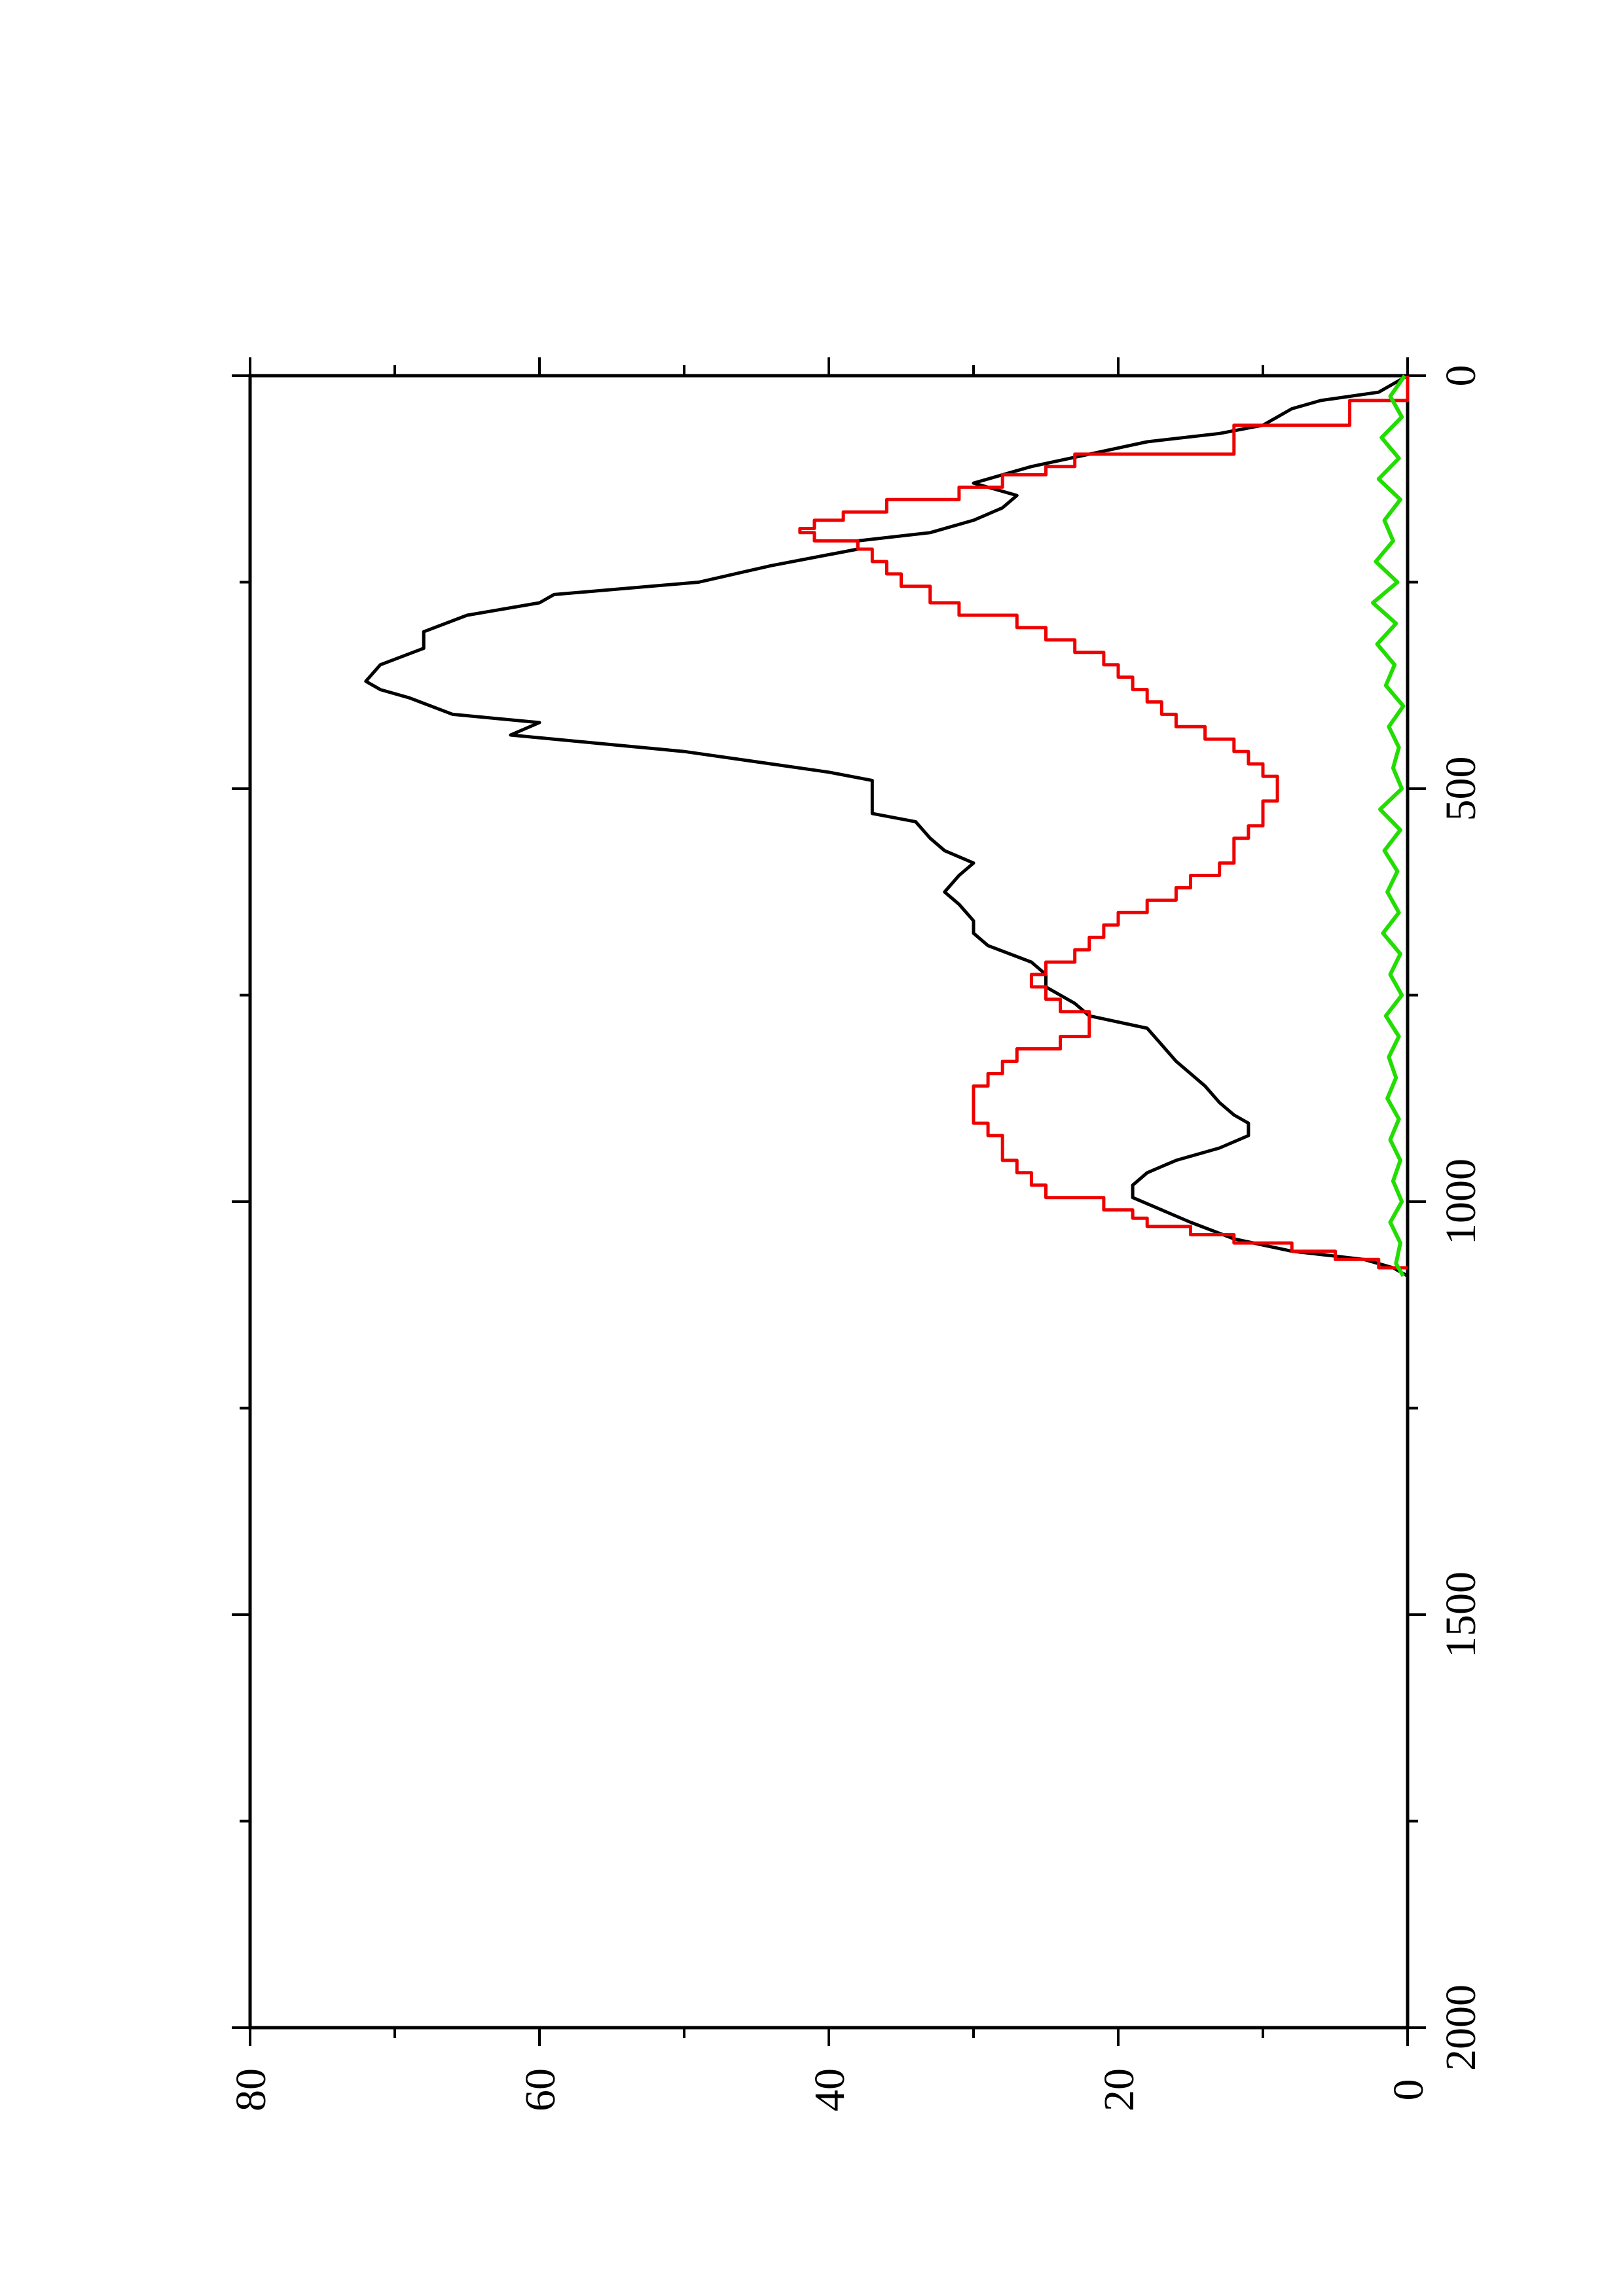 This screenshot has height=2296, width=1623. What do you see at coordinates (1119, 2089) in the screenshot?
I see `y-tick-label: 20` at bounding box center [1119, 2089].